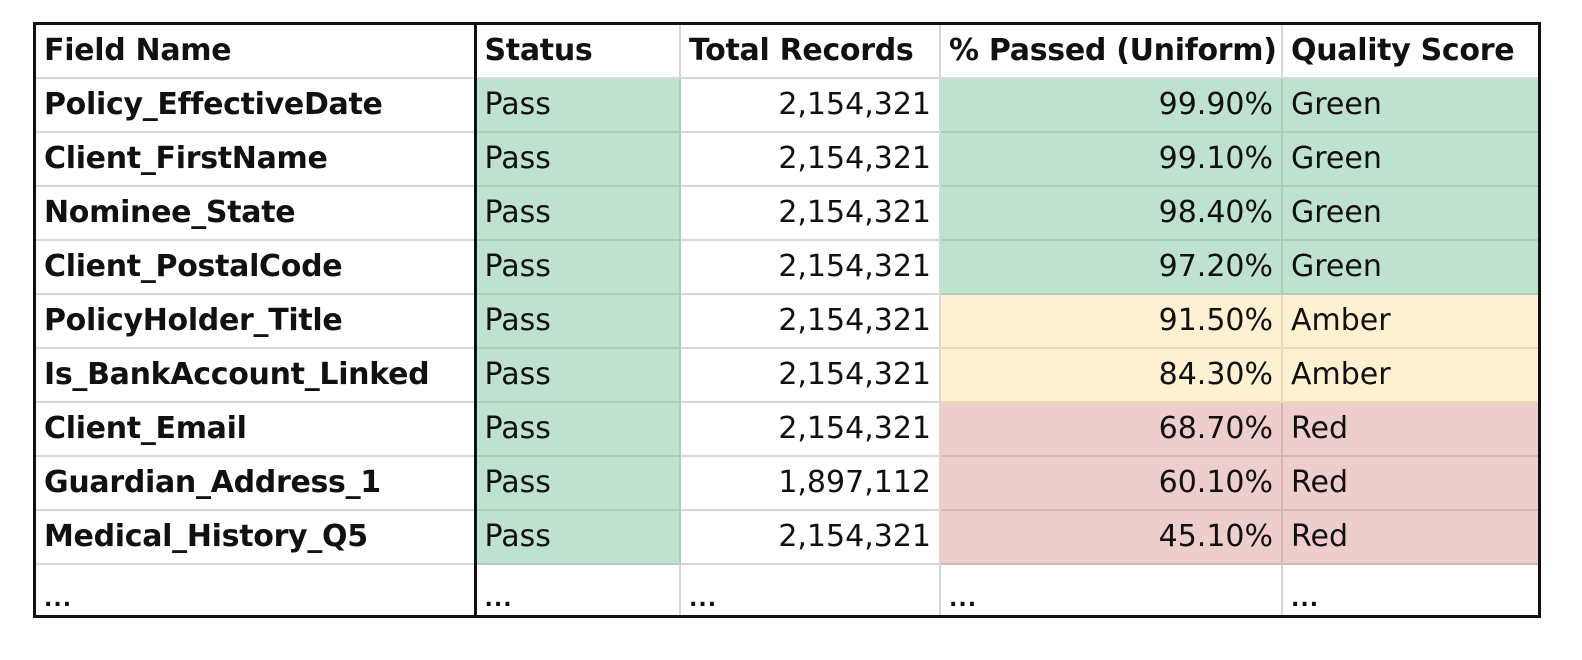 Image resolution: width=1582 pixels, height=660 pixels. What do you see at coordinates (1111, 375) in the screenshot?
I see `percent-passed-cell: 84.30%` at bounding box center [1111, 375].